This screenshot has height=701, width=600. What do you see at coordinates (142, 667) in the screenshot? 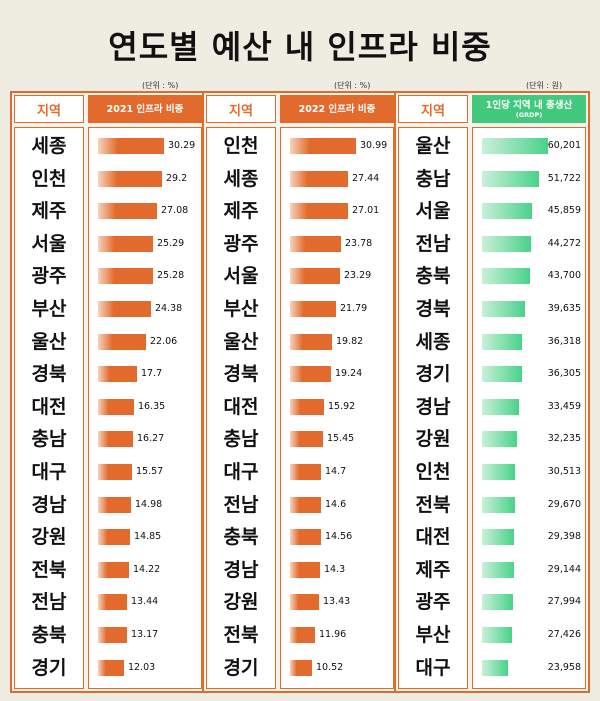
I see `data-label: 12.03` at bounding box center [142, 667].